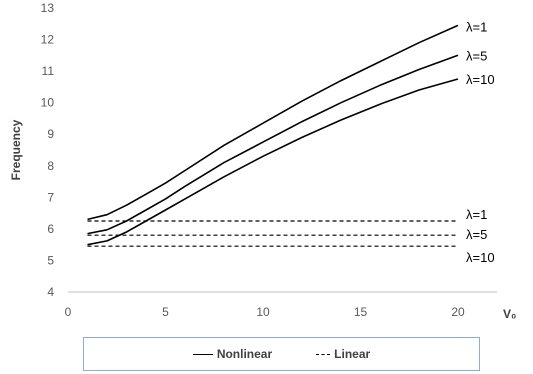  Describe the element at coordinates (50, 260) in the screenshot. I see `y-tick-label: 5` at that location.